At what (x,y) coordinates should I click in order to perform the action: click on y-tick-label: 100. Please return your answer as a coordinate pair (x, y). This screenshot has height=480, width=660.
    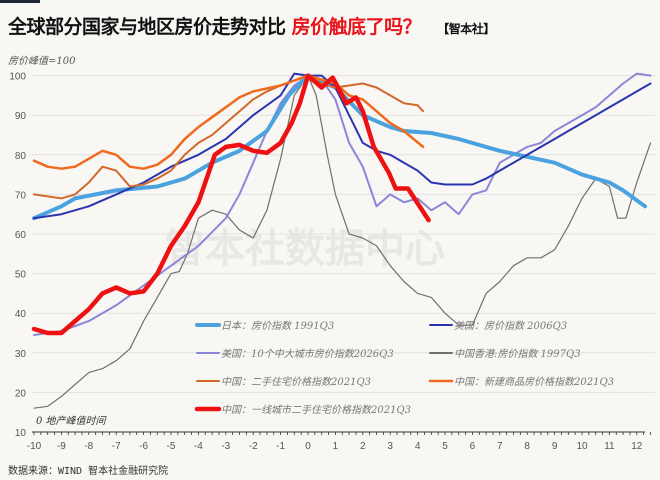
    Looking at the image, I should click on (17, 77).